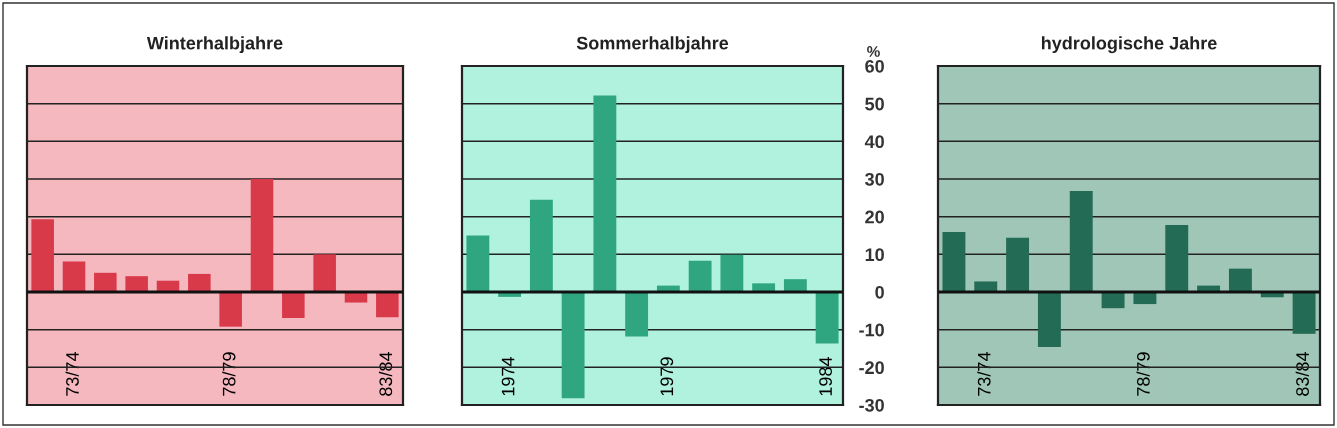  I want to click on chart-title: hydrologische Jahre, so click(1129, 45).